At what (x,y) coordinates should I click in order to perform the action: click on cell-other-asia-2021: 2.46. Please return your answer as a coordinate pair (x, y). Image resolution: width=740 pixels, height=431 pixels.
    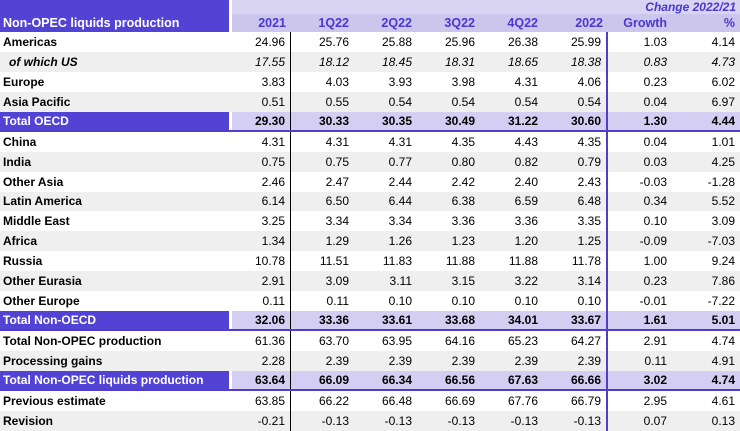
    Looking at the image, I should click on (261, 181).